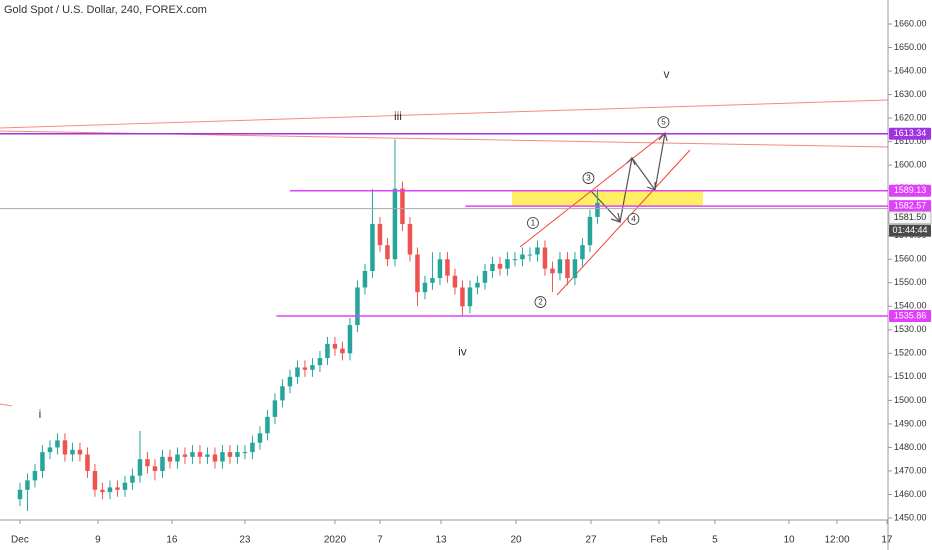 The width and height of the screenshot is (932, 550). I want to click on y-tick-label: 1630.00, so click(910, 94).